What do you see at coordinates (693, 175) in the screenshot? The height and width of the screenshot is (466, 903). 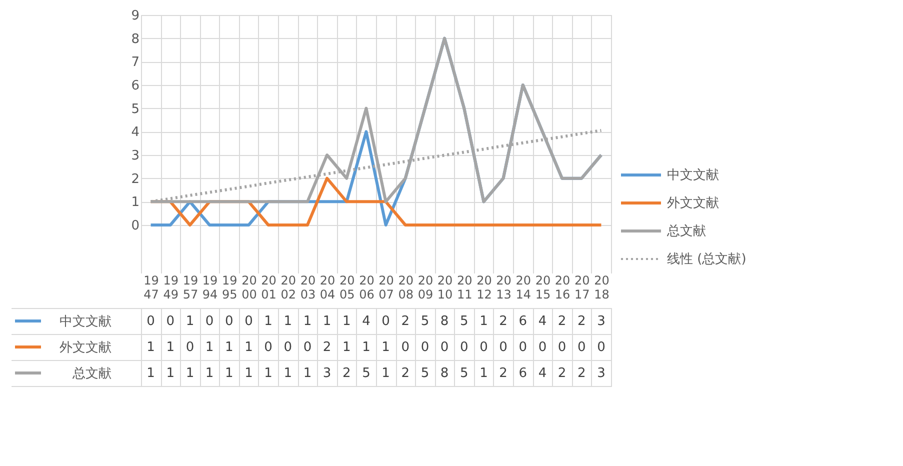 I see `legend-label: 中文文献` at bounding box center [693, 175].